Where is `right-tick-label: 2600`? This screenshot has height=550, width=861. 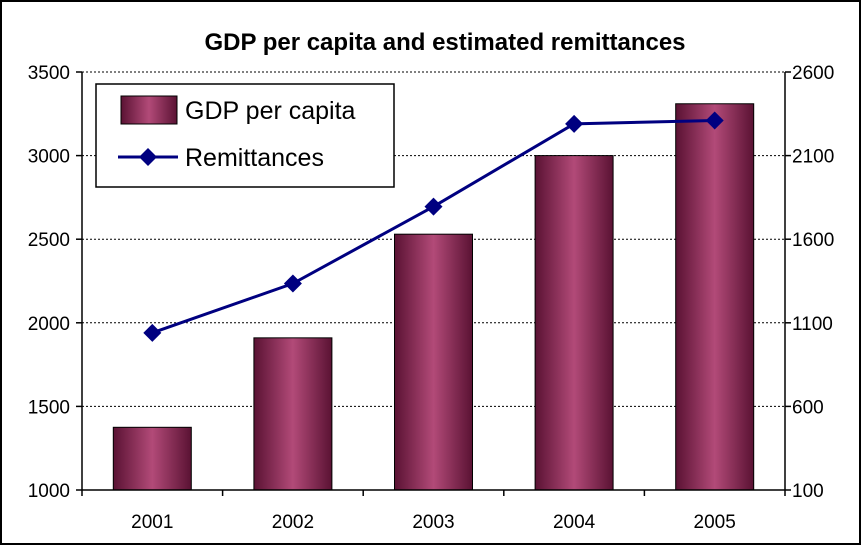 right-tick-label: 2600 is located at coordinates (813, 73).